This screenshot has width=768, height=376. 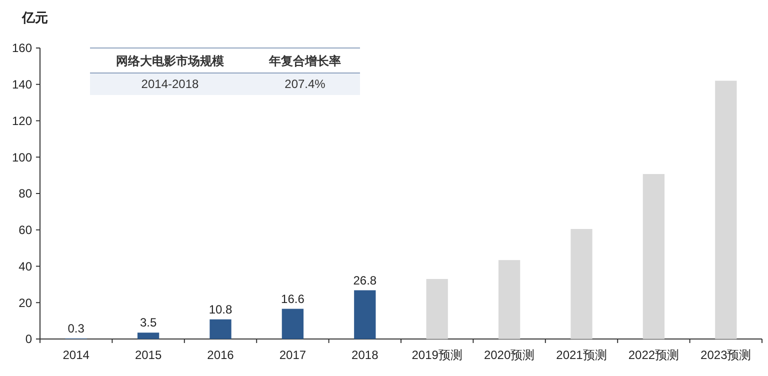 I want to click on x-tick-label: 2021预测, so click(x=581, y=355).